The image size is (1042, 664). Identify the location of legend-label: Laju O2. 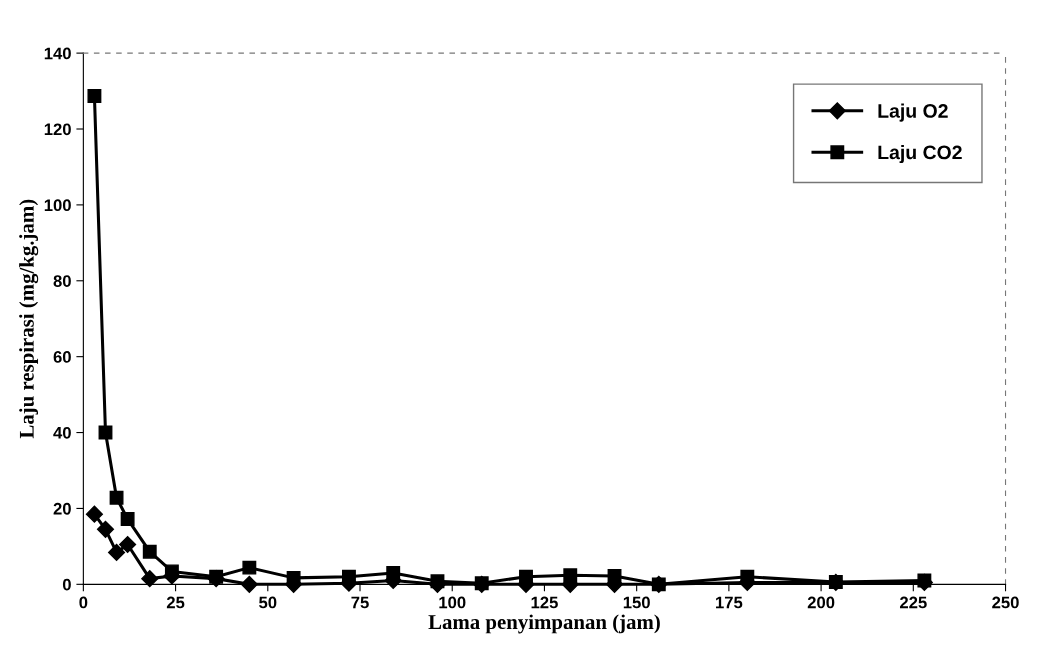
(913, 112).